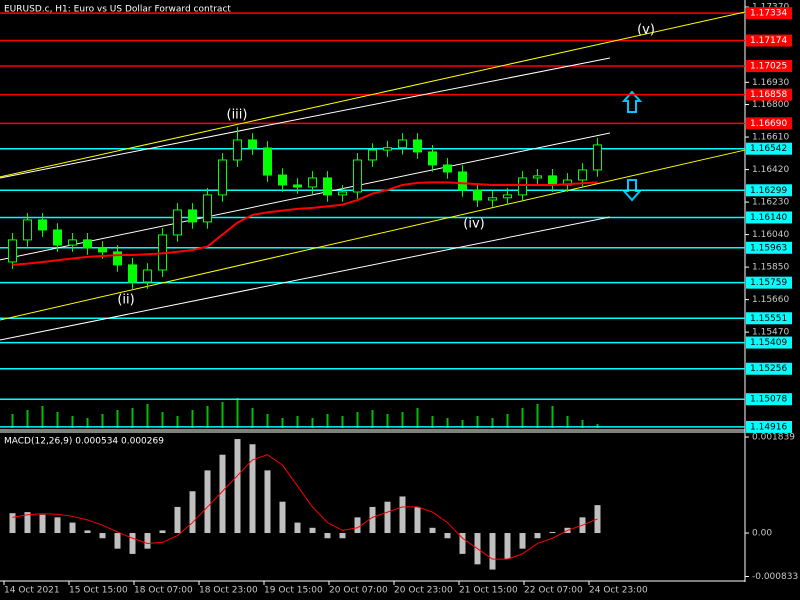 The width and height of the screenshot is (800, 600). I want to click on wave-label: (iii), so click(237, 115).